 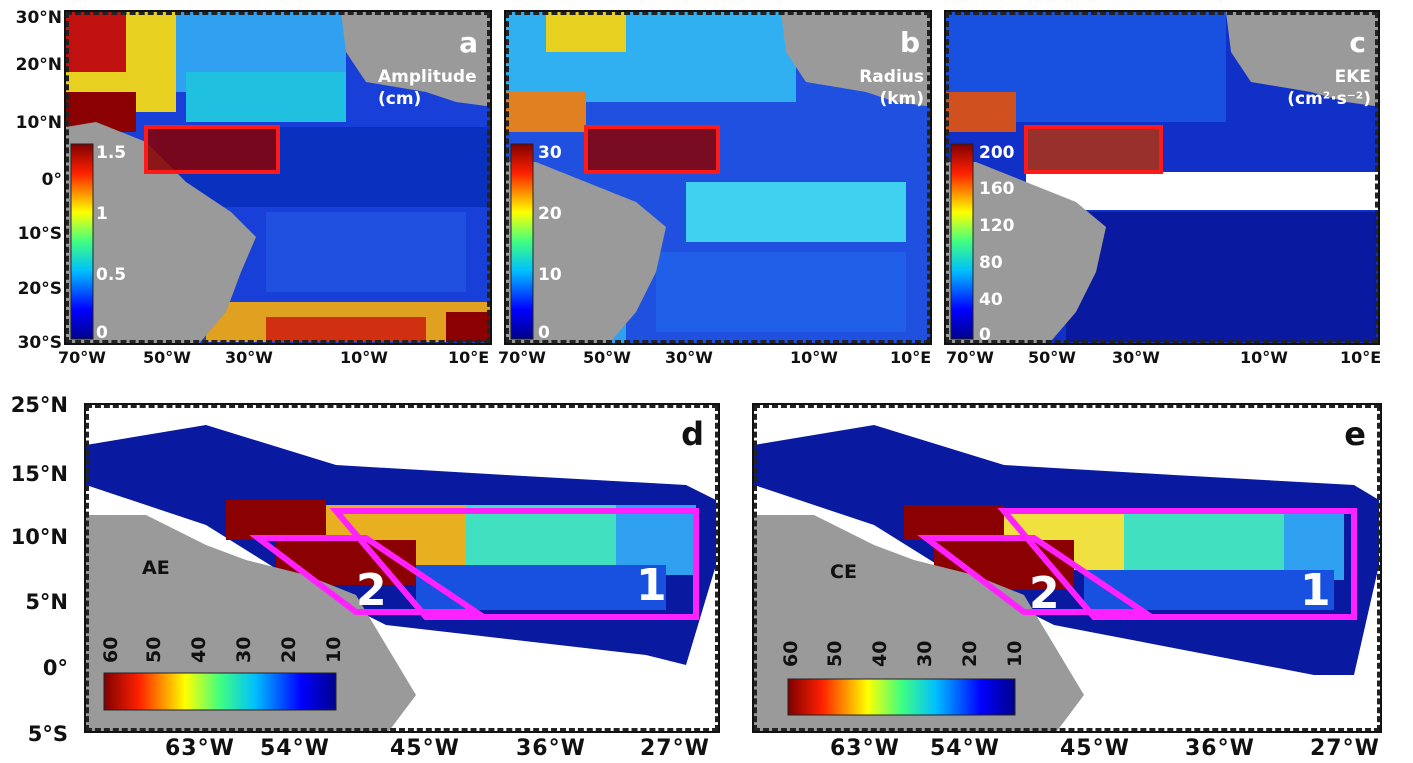 I want to click on colorbar-a, so click(x=82, y=241).